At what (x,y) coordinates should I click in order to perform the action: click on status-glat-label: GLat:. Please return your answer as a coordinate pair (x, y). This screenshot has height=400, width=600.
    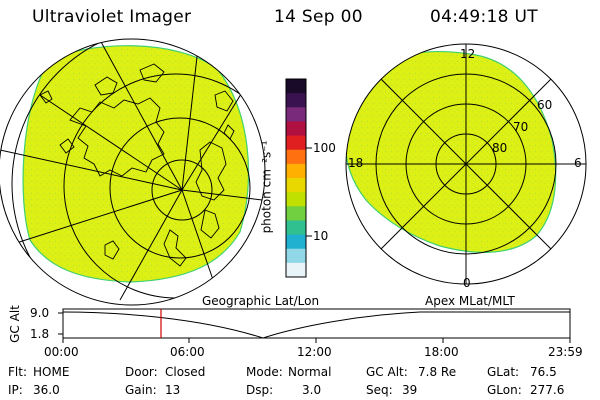
    Looking at the image, I should click on (503, 372).